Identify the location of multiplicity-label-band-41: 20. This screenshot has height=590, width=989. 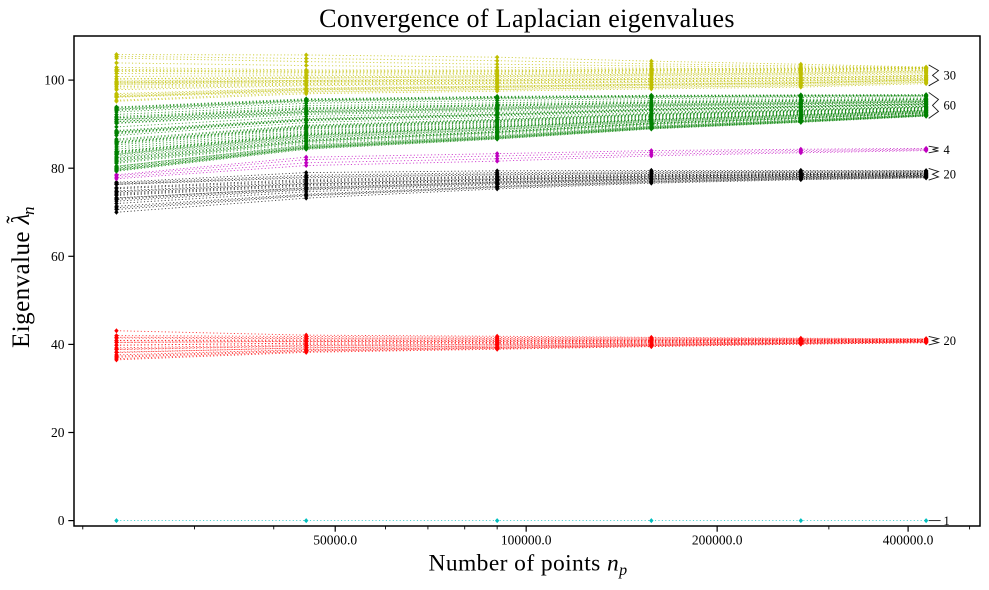
(950, 341).